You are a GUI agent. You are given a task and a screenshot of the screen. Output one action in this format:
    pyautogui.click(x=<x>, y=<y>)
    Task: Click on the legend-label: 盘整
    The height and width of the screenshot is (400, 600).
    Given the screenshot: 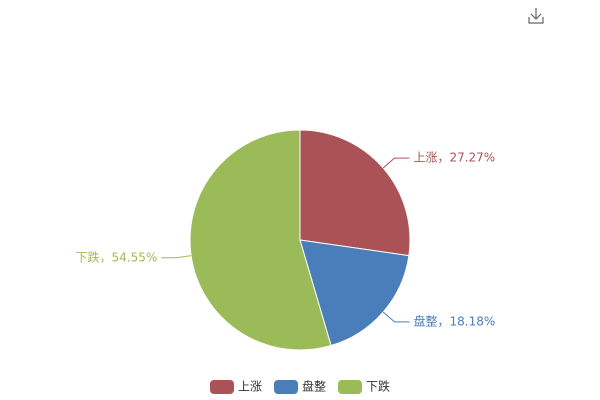 What is the action you would take?
    pyautogui.click(x=314, y=386)
    